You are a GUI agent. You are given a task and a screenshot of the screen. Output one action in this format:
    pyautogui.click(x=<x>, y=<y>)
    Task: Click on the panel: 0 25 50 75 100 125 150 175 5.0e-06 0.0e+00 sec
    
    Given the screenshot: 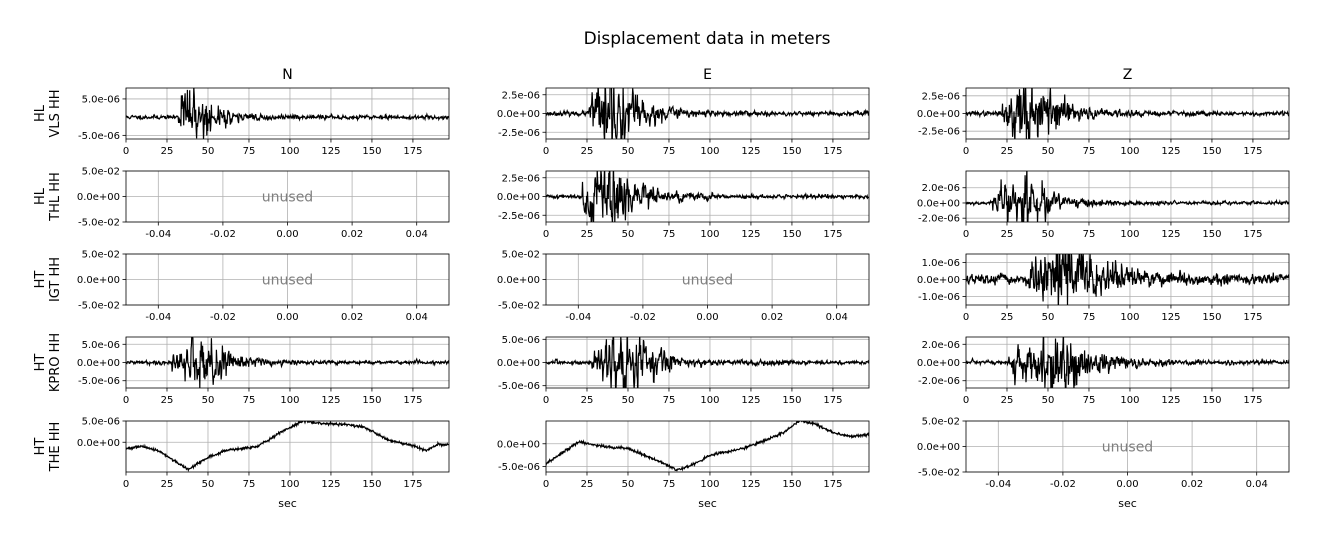 What is the action you would take?
    pyautogui.click(x=263, y=463)
    